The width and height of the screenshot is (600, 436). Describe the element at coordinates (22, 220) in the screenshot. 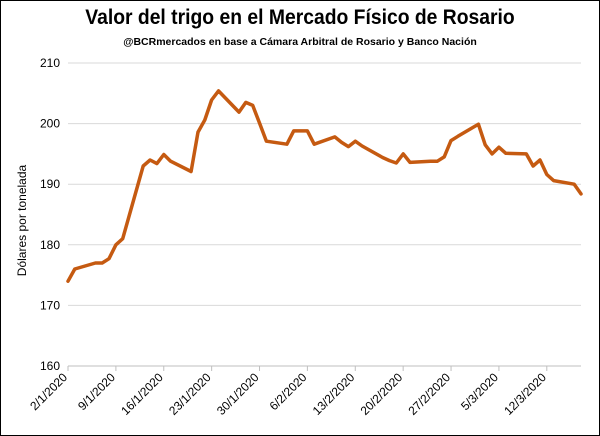

I see `y-axis-title: Dólares por tonelada` at that location.